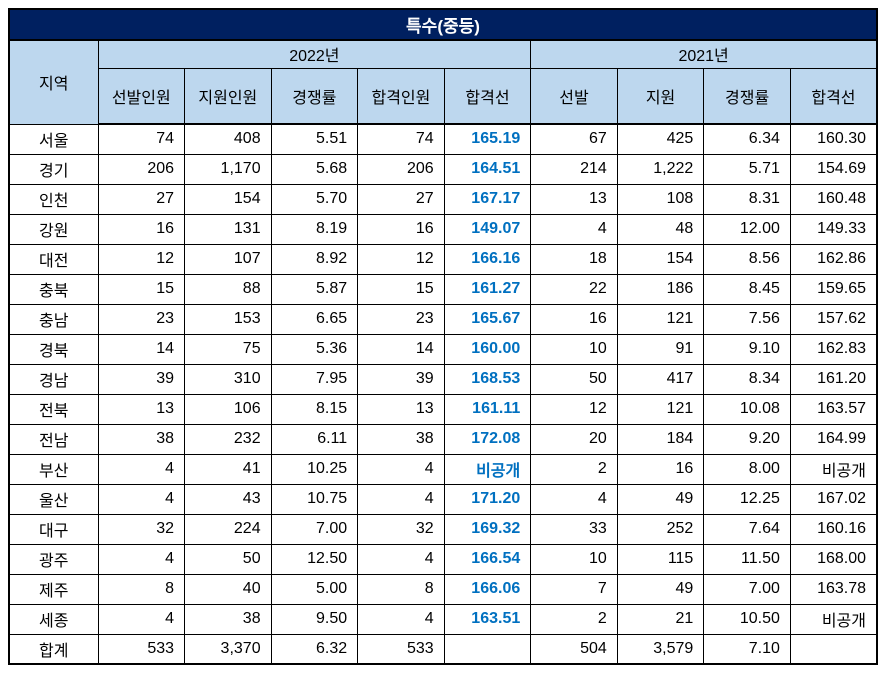 The height and width of the screenshot is (673, 886). What do you see at coordinates (574, 199) in the screenshot?
I see `cell-2021-selected: 13` at bounding box center [574, 199].